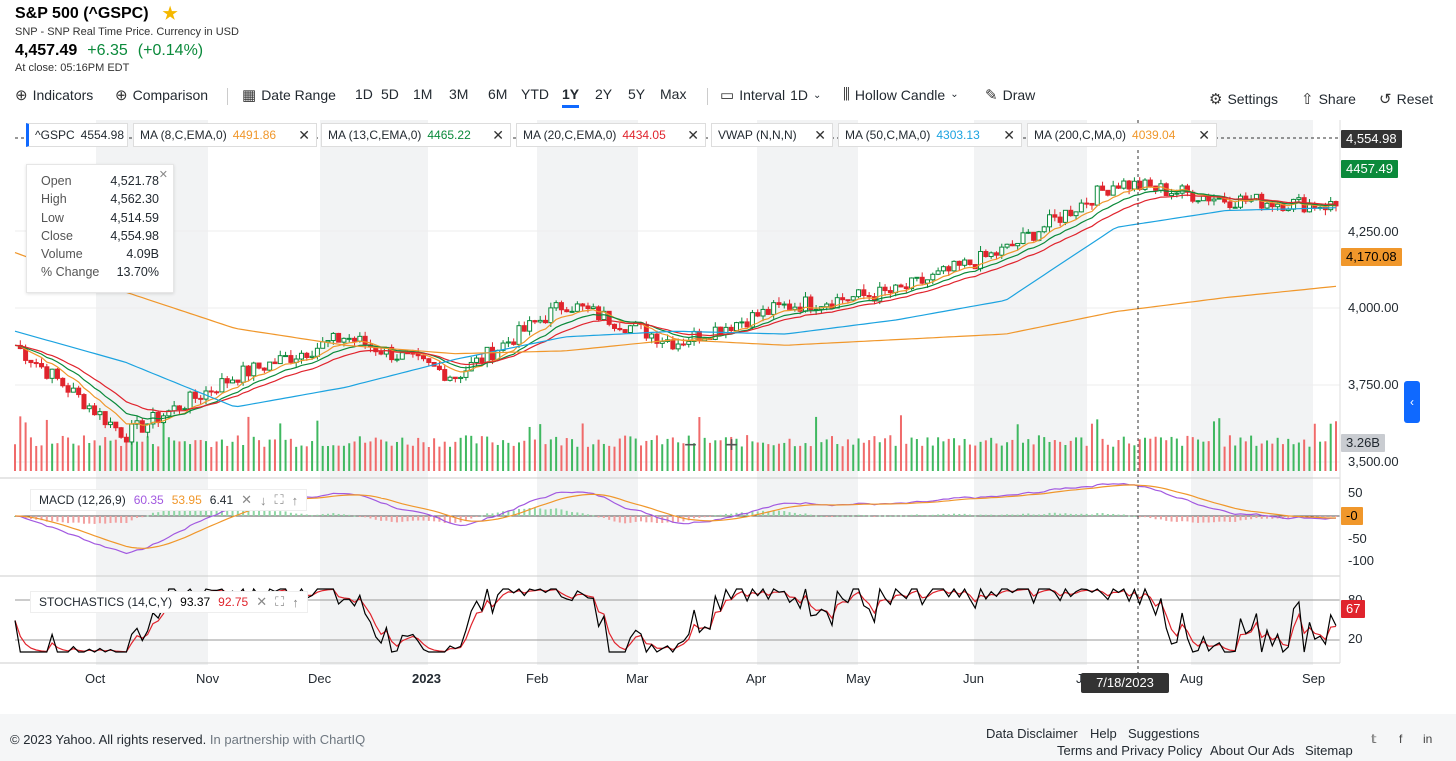 This screenshot has height=761, width=1456. What do you see at coordinates (930, 135) in the screenshot?
I see `legend-chip: MA (50,C,MA,0) 4303.13 ✕` at bounding box center [930, 135].